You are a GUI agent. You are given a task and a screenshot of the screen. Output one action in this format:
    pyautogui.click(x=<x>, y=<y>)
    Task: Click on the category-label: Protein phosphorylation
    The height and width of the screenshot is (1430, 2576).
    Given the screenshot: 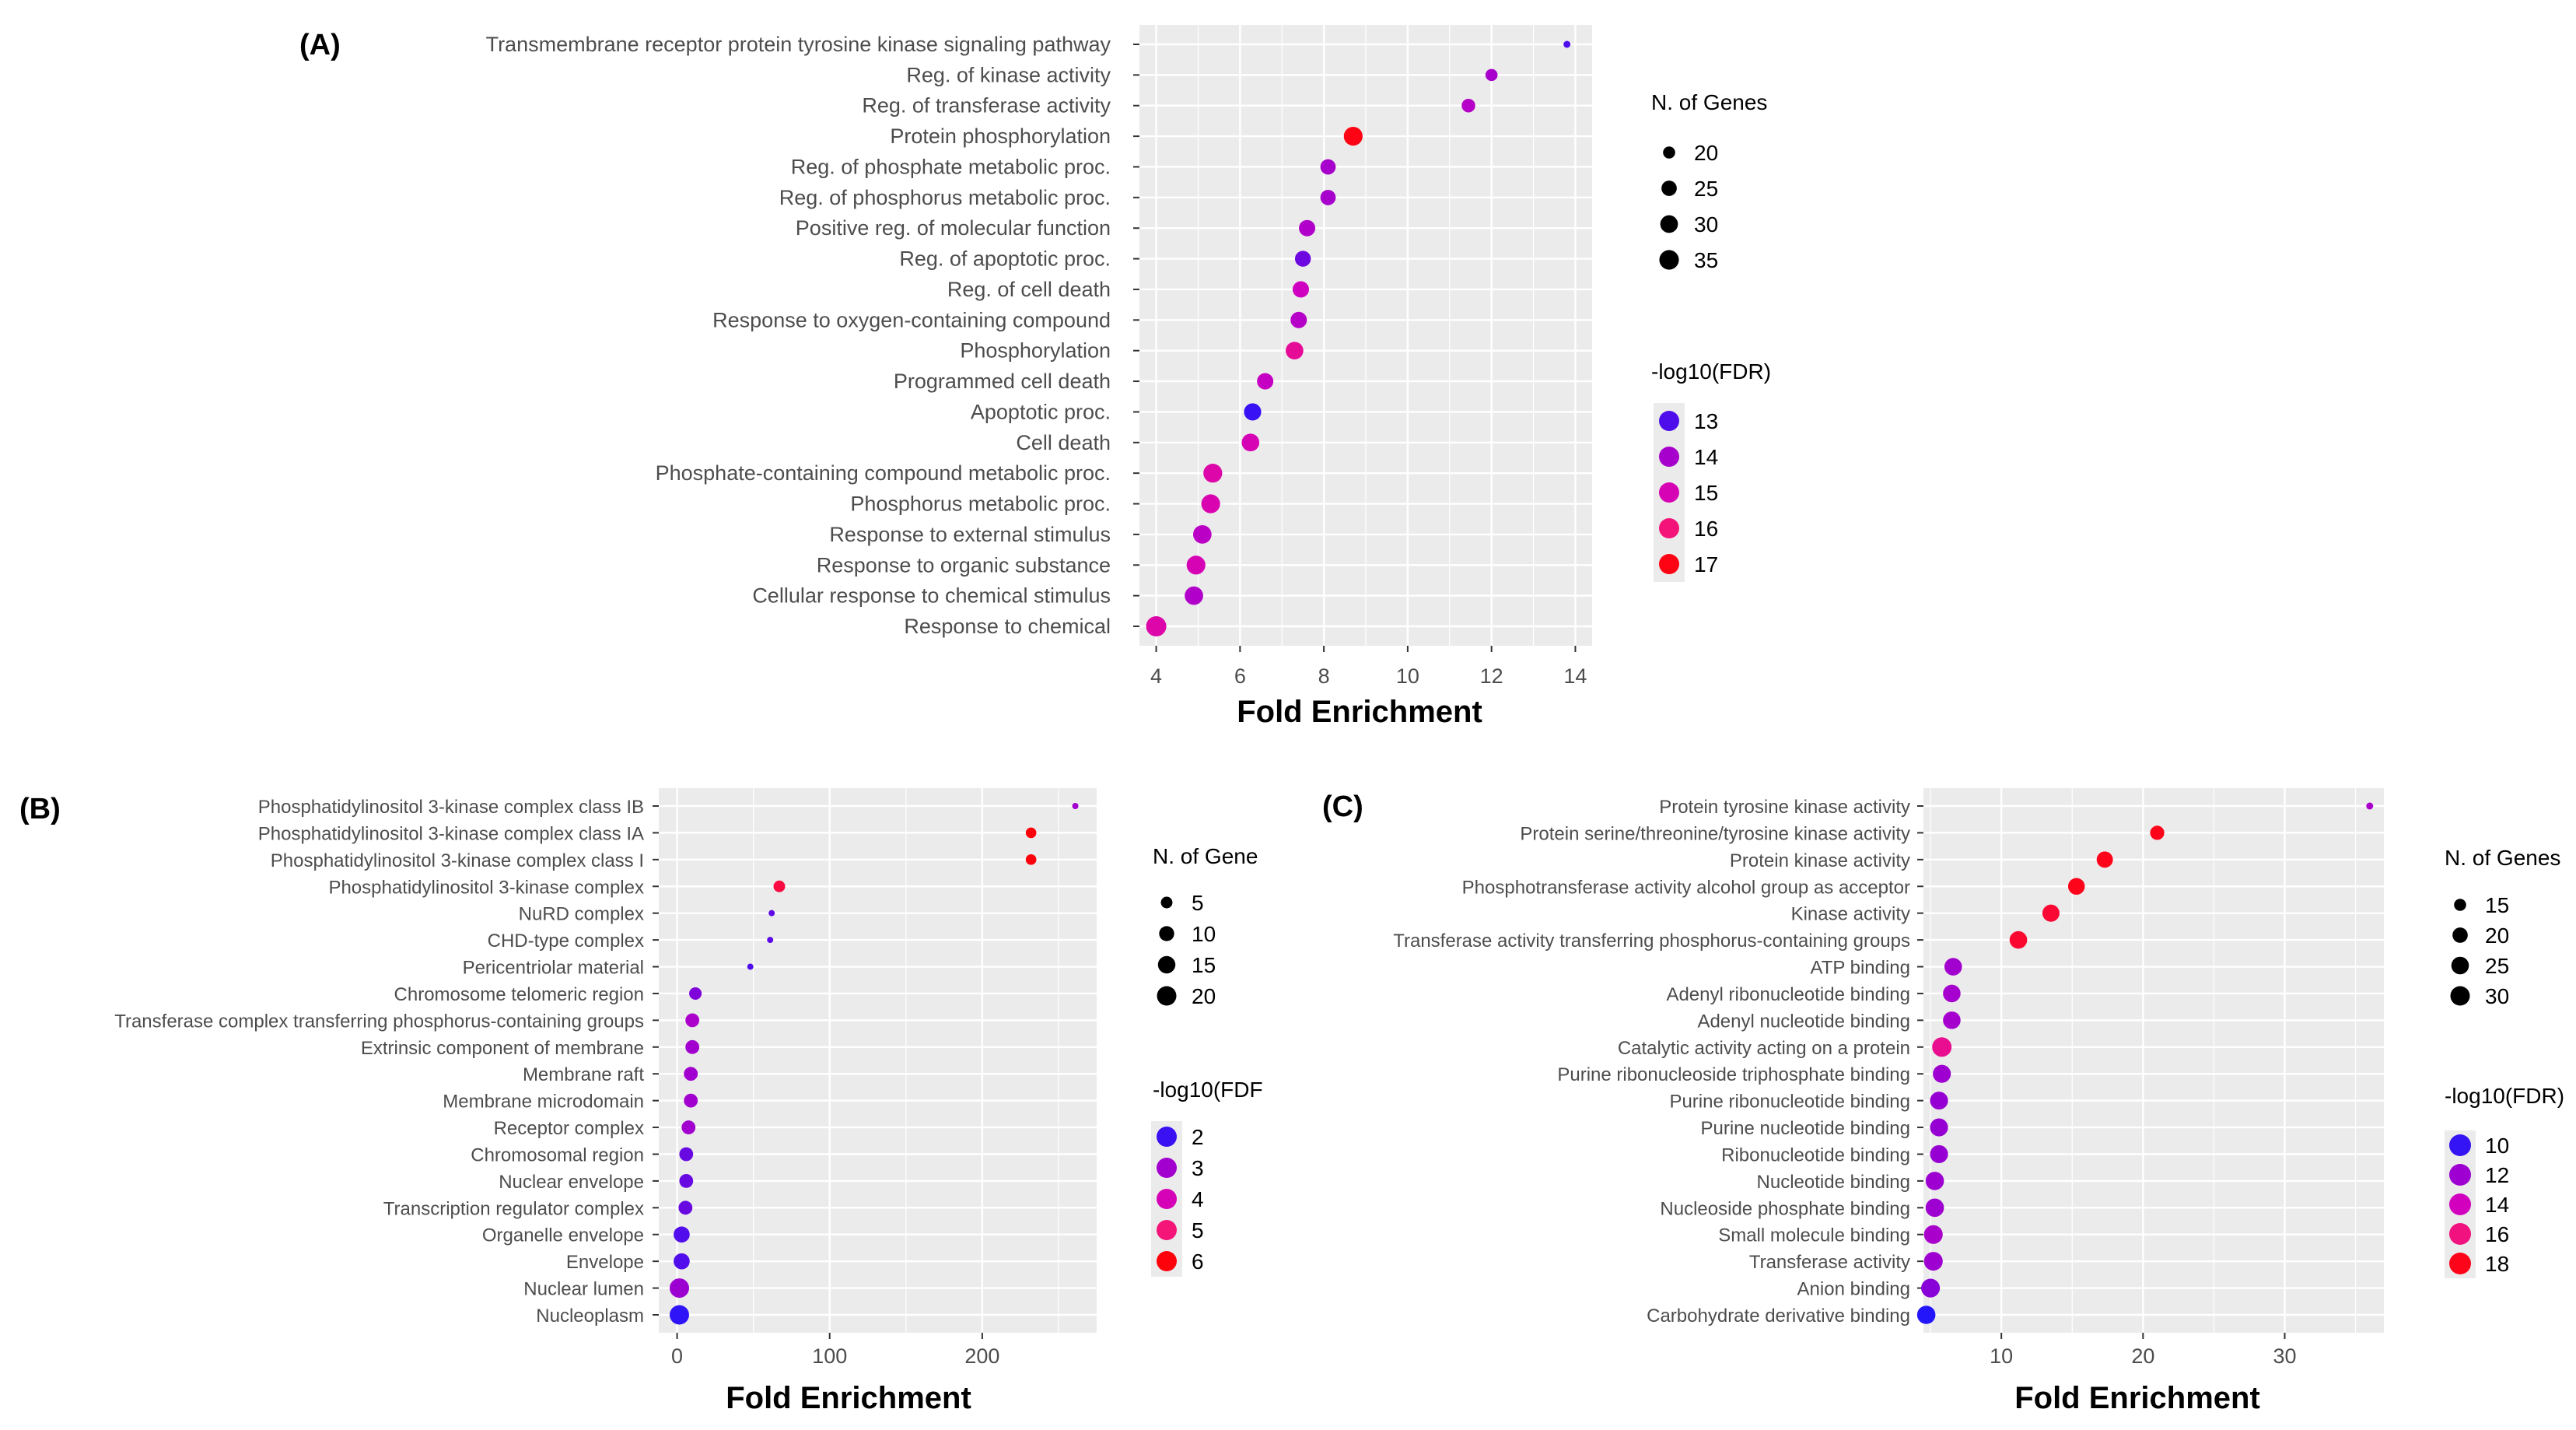 What is the action you would take?
    pyautogui.click(x=1000, y=136)
    